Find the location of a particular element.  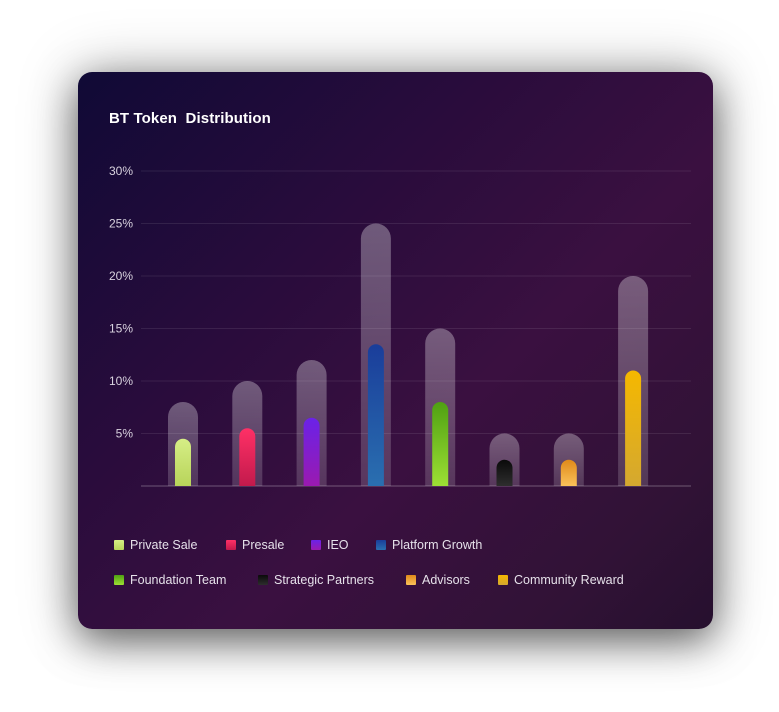

legend-item: Foundation Team is located at coordinates (170, 580).